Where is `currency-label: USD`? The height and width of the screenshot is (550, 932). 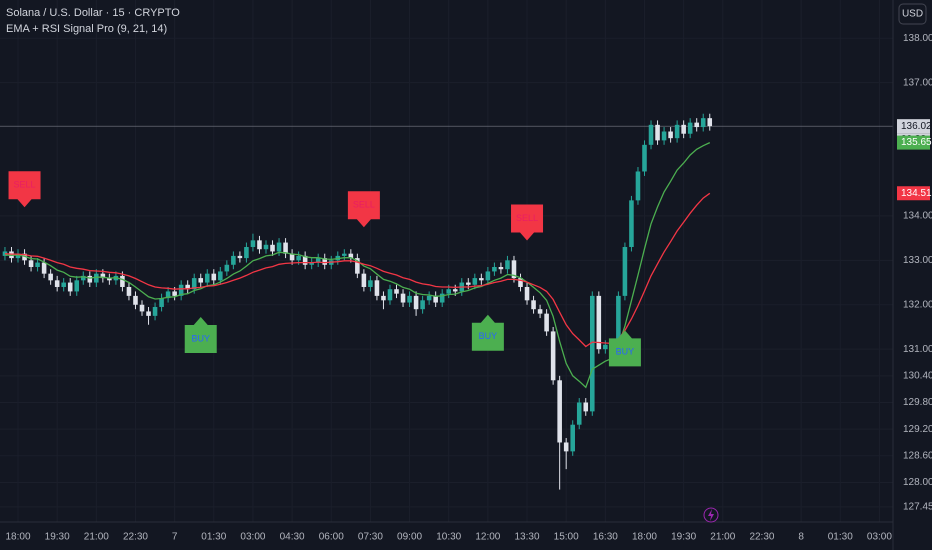
currency-label: USD is located at coordinates (912, 14).